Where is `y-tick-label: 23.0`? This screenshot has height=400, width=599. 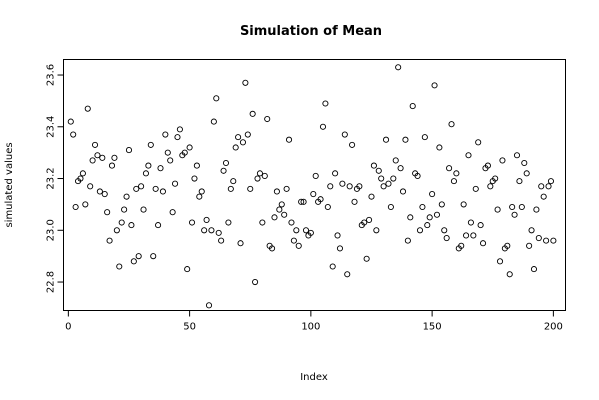 y-tick-label: 23.0 is located at coordinates (51, 230).